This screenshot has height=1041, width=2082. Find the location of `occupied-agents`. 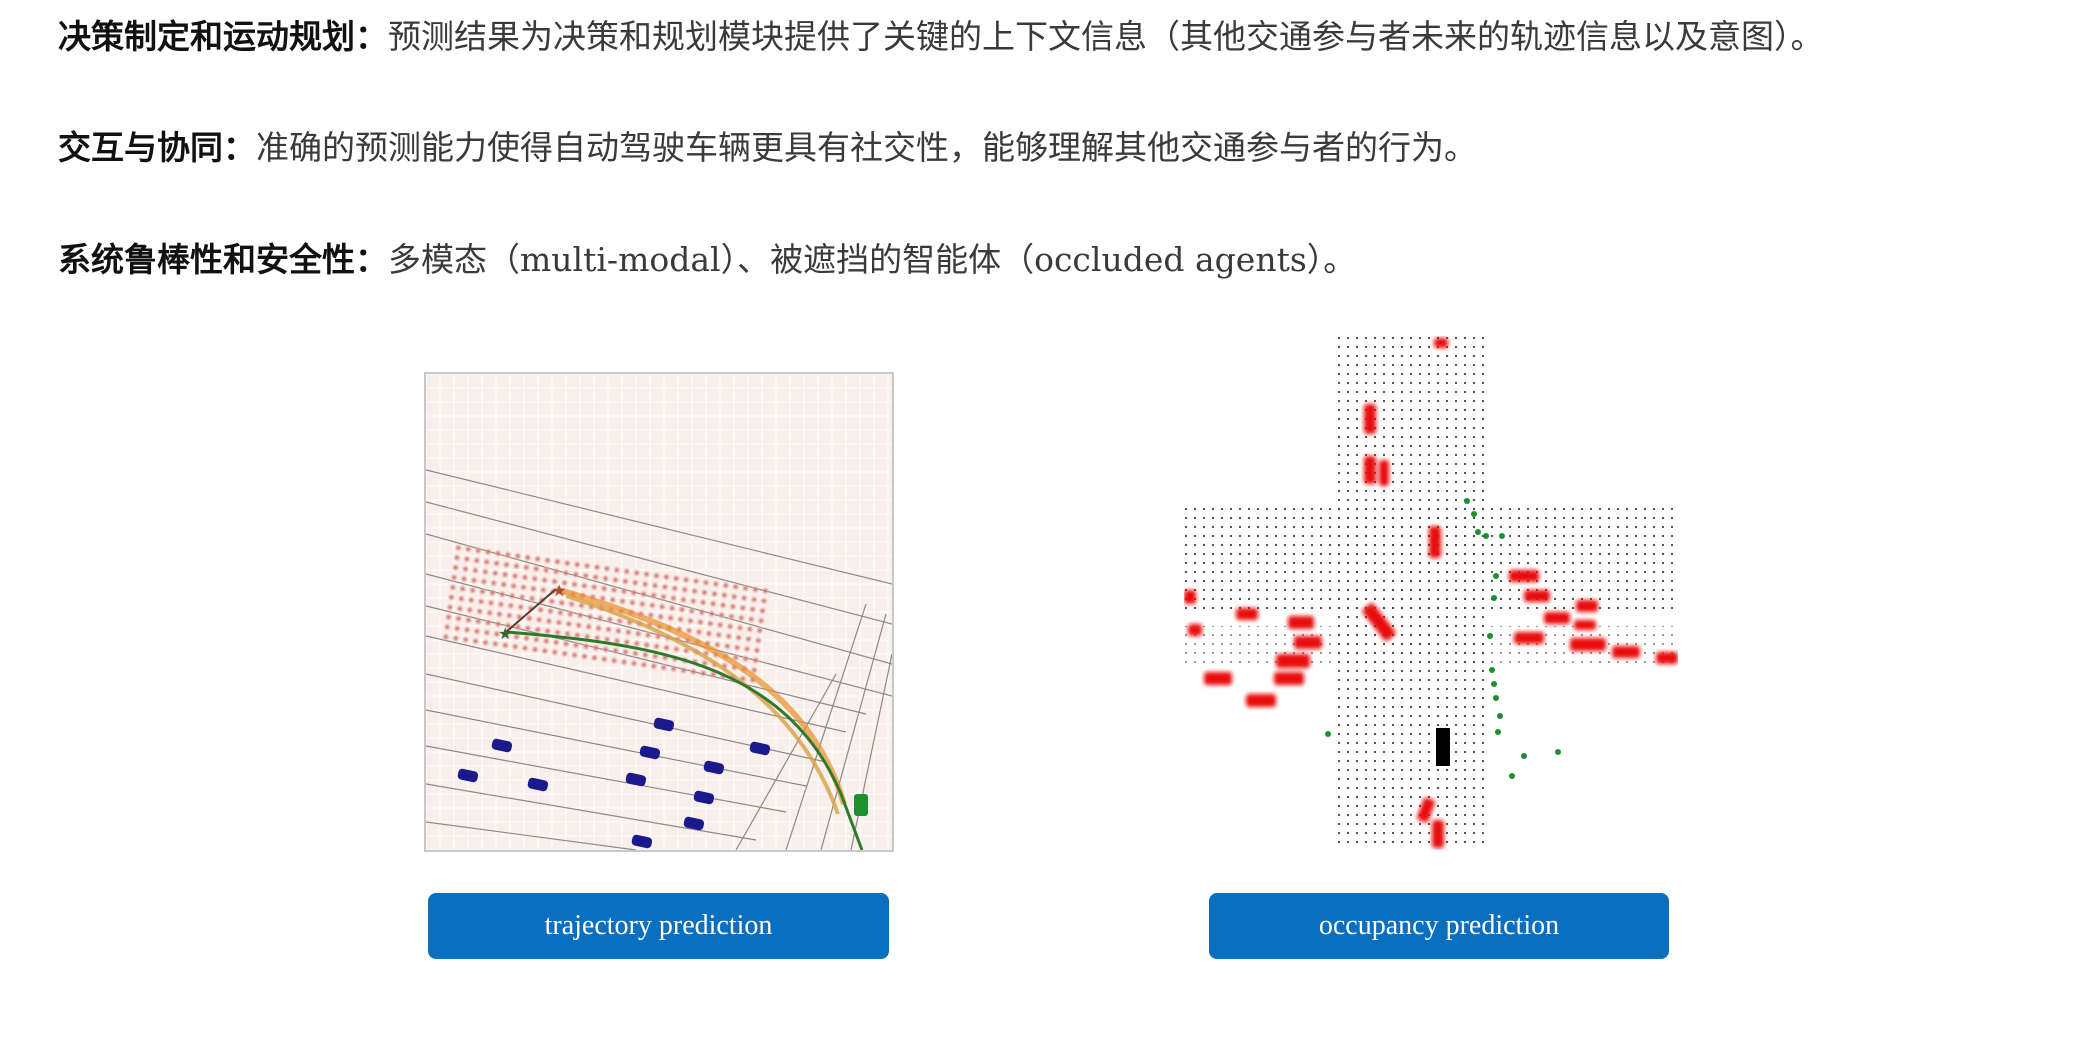

occupied-agents is located at coordinates (1431, 593).